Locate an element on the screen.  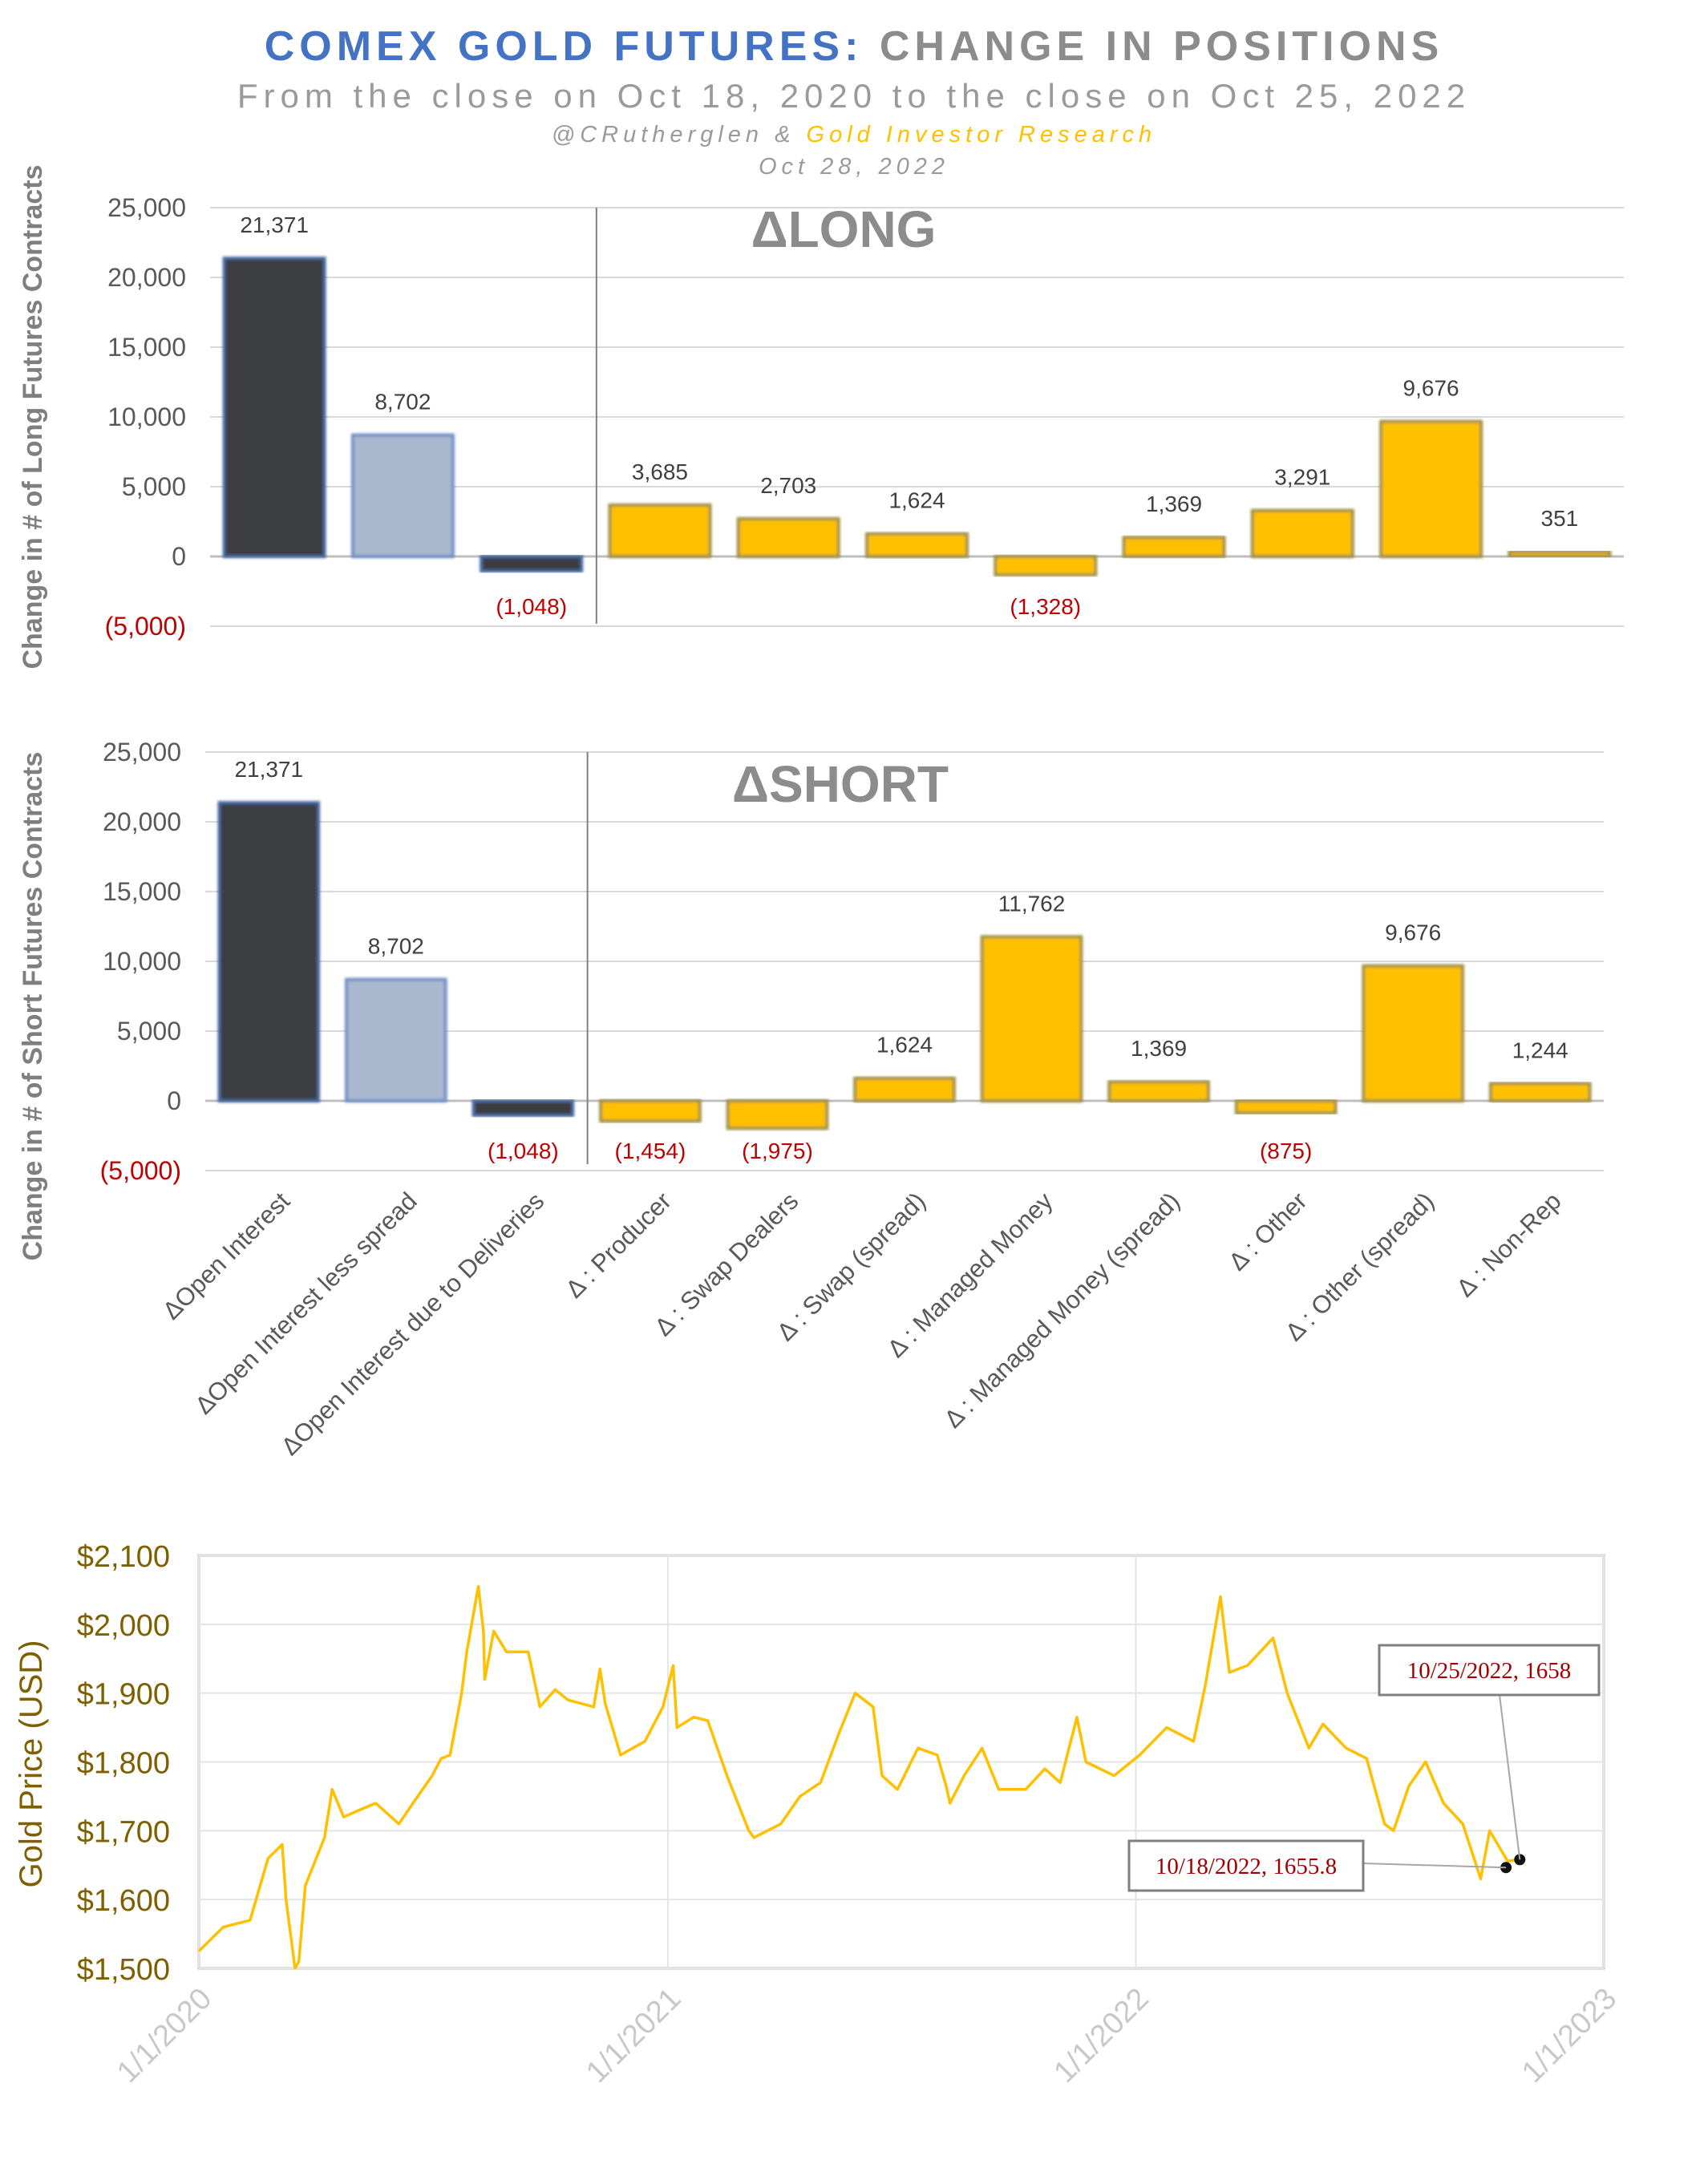
chart-title: COMEX GOLD FUTURES: CHANGE IN POSITIONS is located at coordinates (854, 47).